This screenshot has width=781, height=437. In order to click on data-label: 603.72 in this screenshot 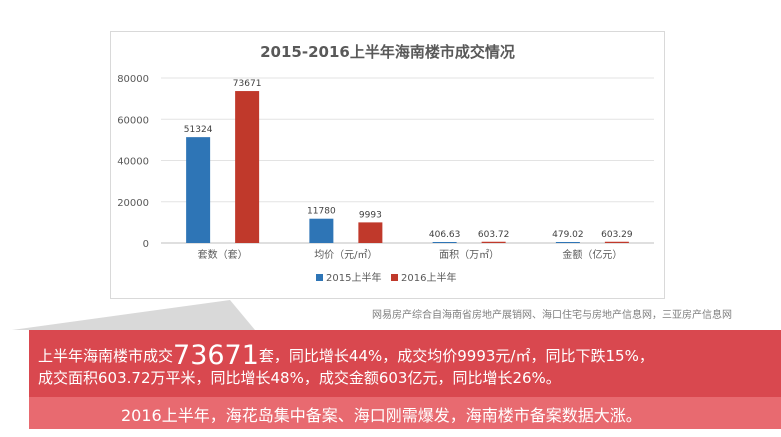, I will do `click(494, 235)`.